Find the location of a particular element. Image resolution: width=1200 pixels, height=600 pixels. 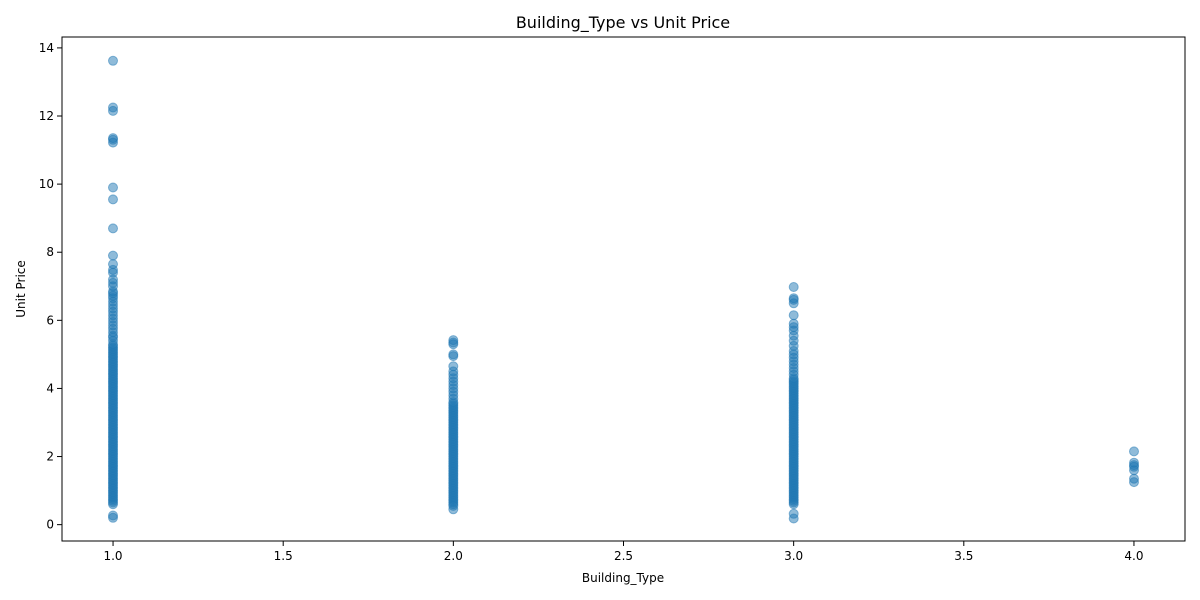

y-tick-label: 12 is located at coordinates (46, 116).